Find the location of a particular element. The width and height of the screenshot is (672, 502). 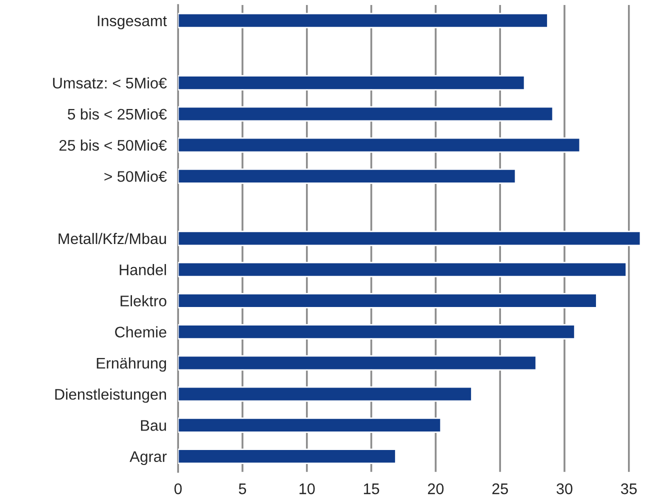

y-tick-label: 25 bis < 50Mio€ is located at coordinates (113, 145).